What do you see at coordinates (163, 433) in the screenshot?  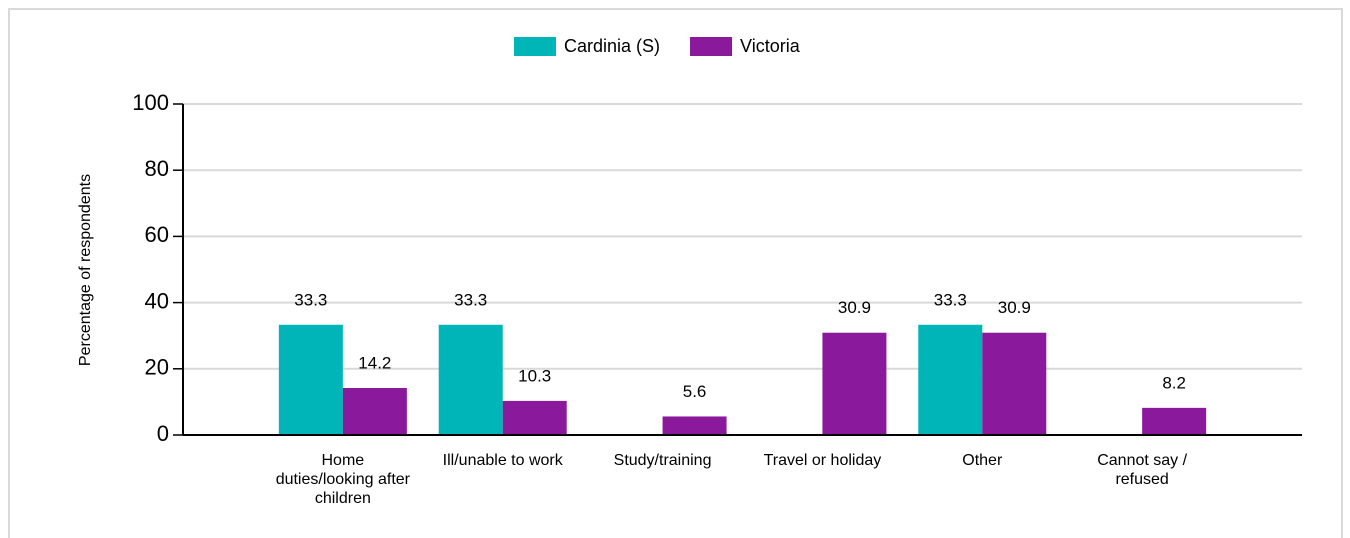 I see `y-tick-label: 0` at bounding box center [163, 433].